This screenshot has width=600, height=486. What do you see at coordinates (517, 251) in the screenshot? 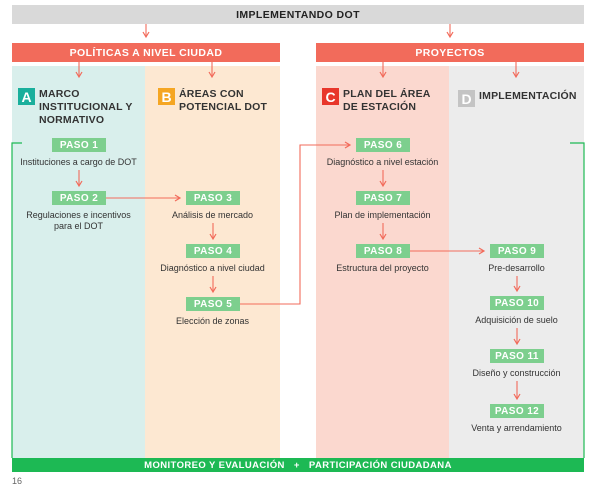
I see `step-9-box: PASO 9` at bounding box center [517, 251].